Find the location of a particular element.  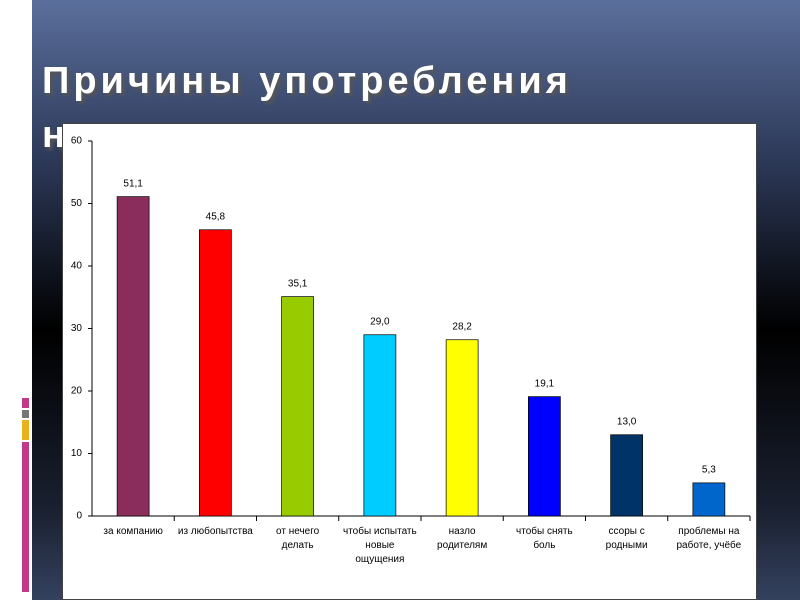

y-tick-label: 20 is located at coordinates (77, 391).